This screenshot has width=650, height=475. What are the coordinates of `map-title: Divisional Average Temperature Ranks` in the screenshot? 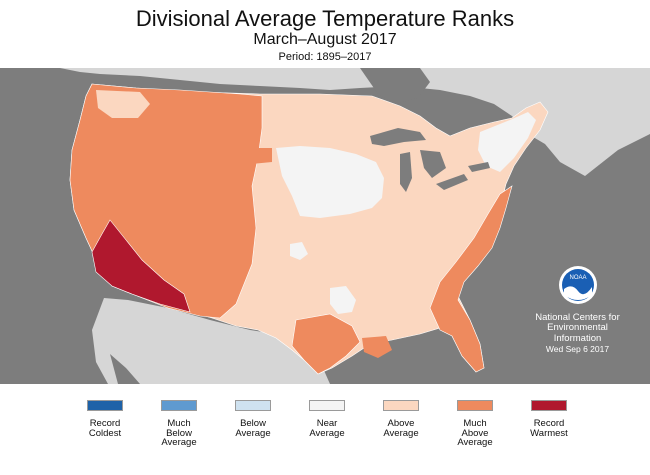 It's located at (325, 18).